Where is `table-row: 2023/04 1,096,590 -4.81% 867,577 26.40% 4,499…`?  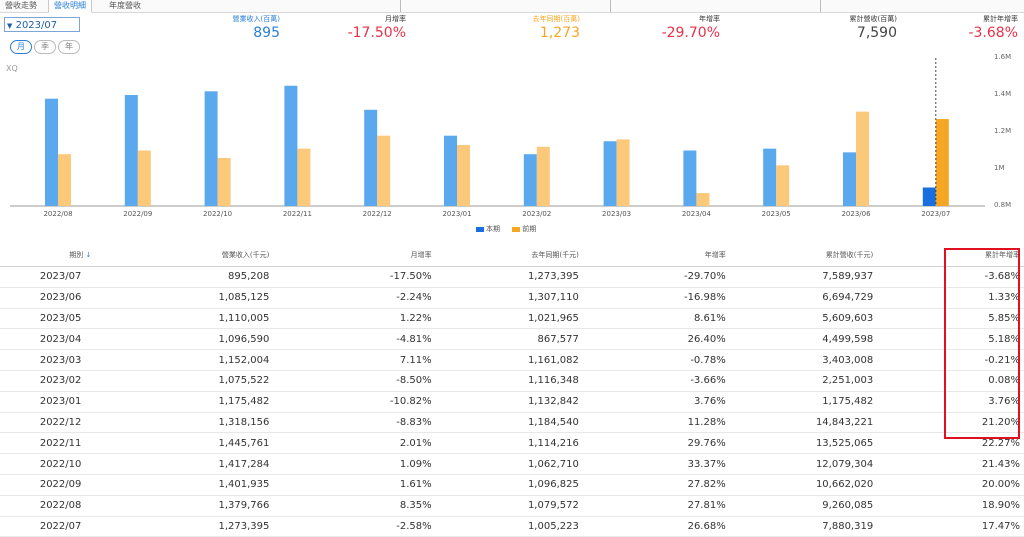 table-row: 2023/04 1,096,590 -4.81% 867,577 26.40% 4,499… is located at coordinates (512, 339).